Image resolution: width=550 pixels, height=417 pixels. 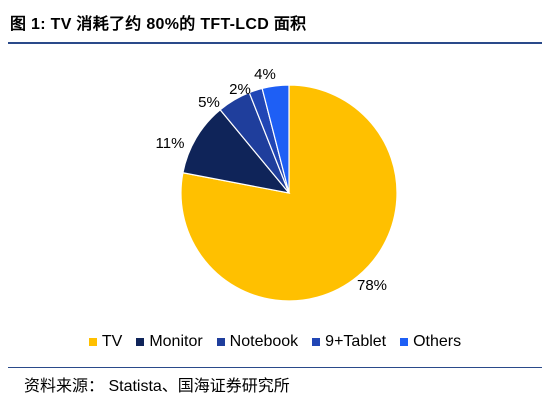 I want to click on legend-label: 9+Tablet, so click(x=356, y=341).